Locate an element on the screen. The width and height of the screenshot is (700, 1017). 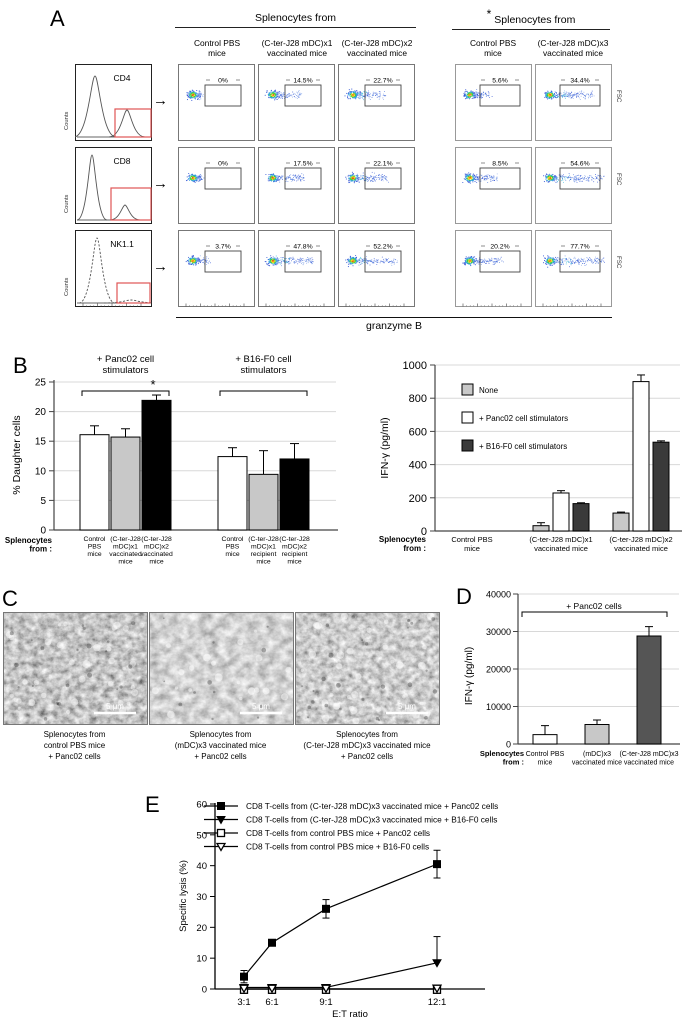
header-right-text: Splenocytes from is located at coordinates (535, 20).